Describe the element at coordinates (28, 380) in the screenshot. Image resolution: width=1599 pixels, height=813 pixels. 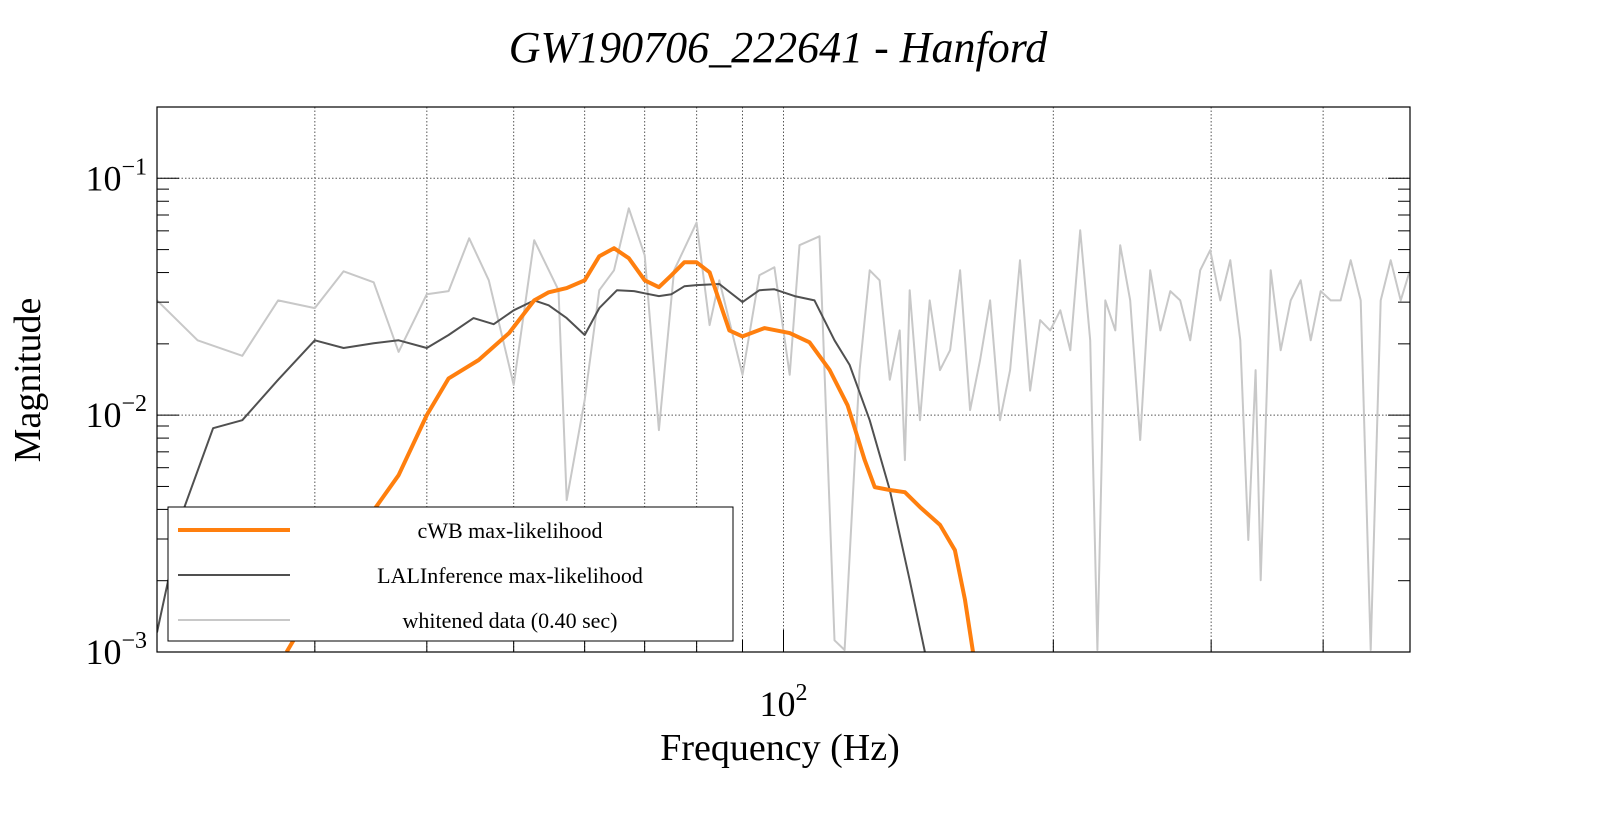
I see `y-axis-label: Magnitude` at that location.